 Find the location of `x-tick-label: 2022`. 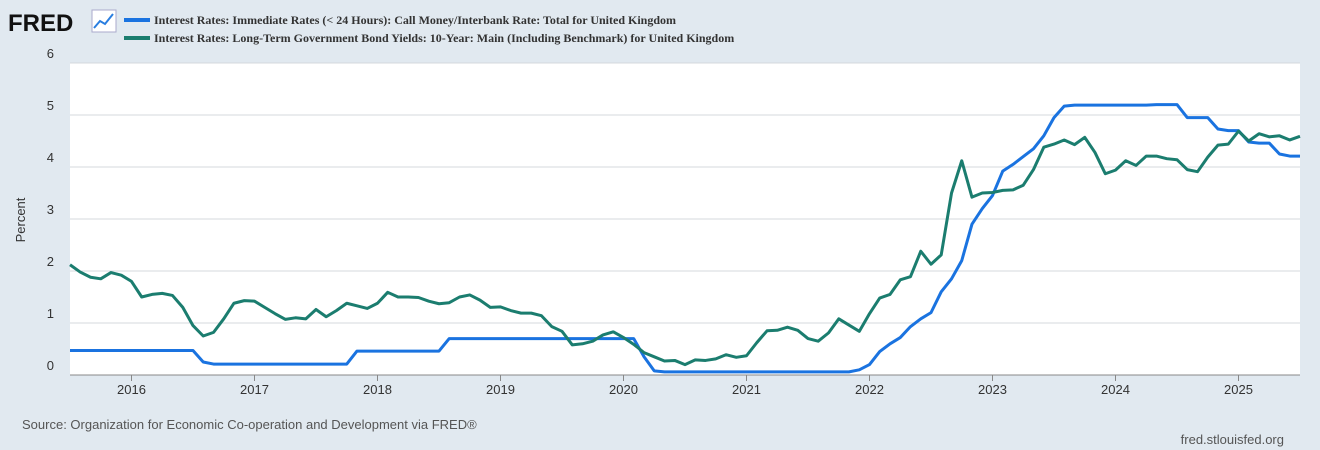

x-tick-label: 2022 is located at coordinates (869, 389).